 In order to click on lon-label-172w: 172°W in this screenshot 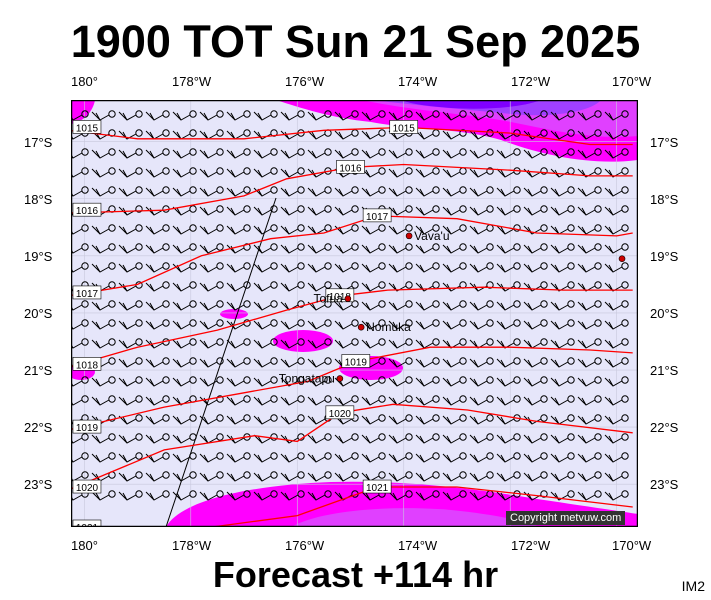, I will do `click(531, 81)`.